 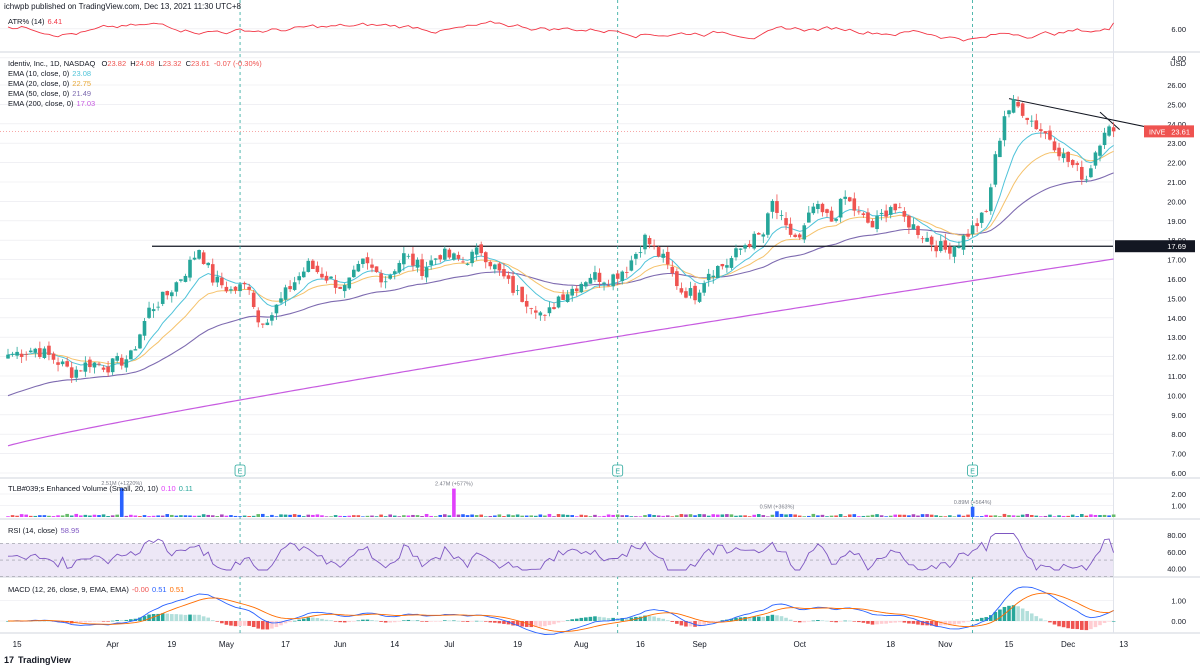 What do you see at coordinates (49, 74) in the screenshot?
I see `ema10-legend: EMA (10, close, 0) 23.08` at bounding box center [49, 74].